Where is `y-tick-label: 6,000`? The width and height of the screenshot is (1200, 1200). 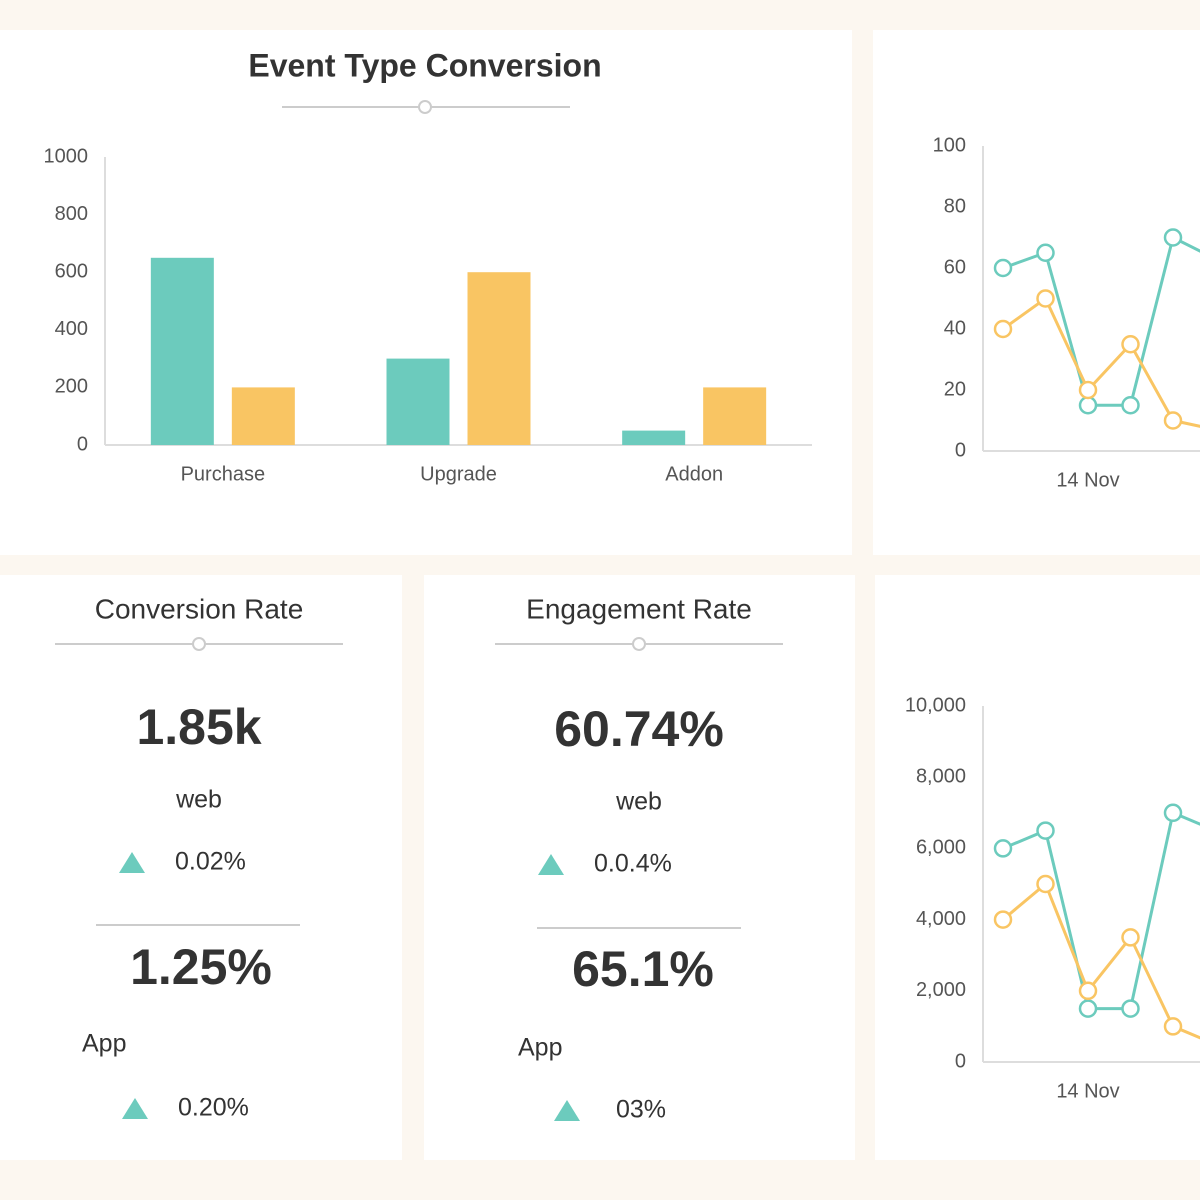
y-tick-label: 6,000 is located at coordinates (941, 848).